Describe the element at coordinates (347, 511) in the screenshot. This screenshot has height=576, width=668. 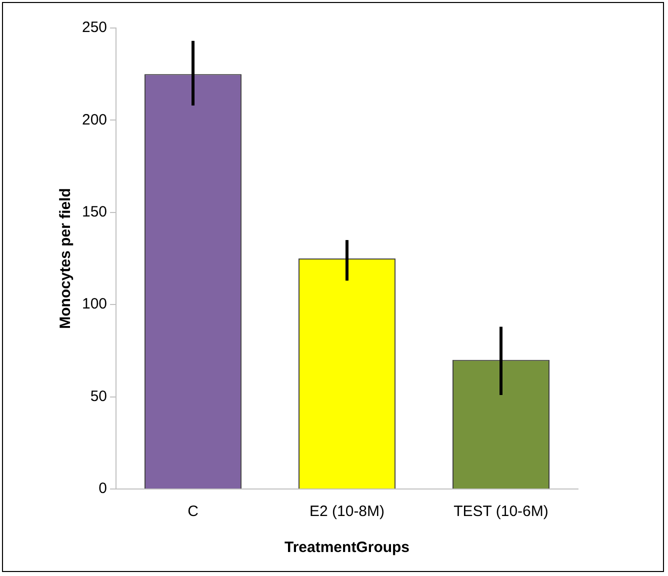
I see `x-tick-label: E2 (10-8M)` at that location.